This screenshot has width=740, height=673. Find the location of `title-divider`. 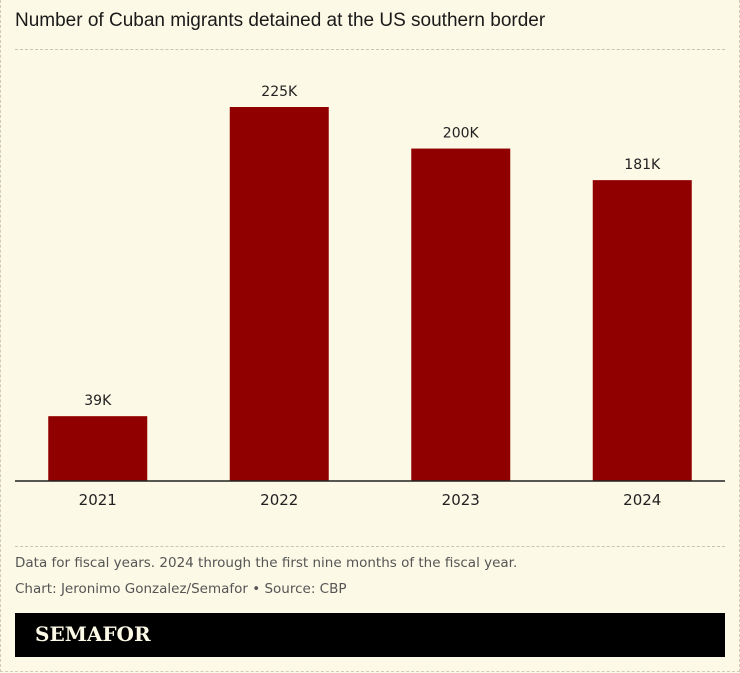

title-divider is located at coordinates (370, 49).